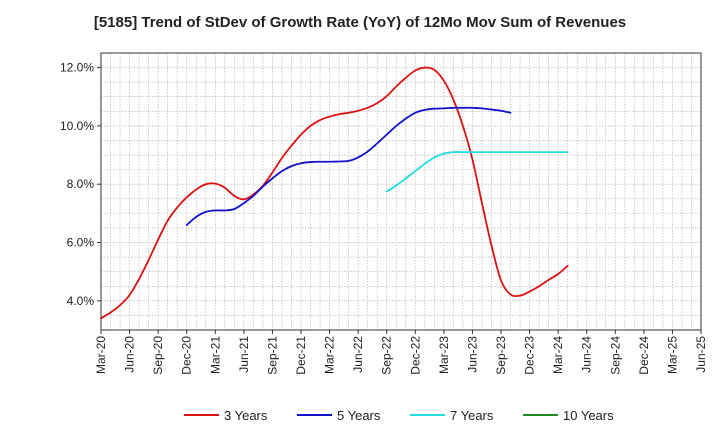 This screenshot has width=720, height=440. Describe the element at coordinates (472, 415) in the screenshot. I see `legend-label: 7 Years` at that location.